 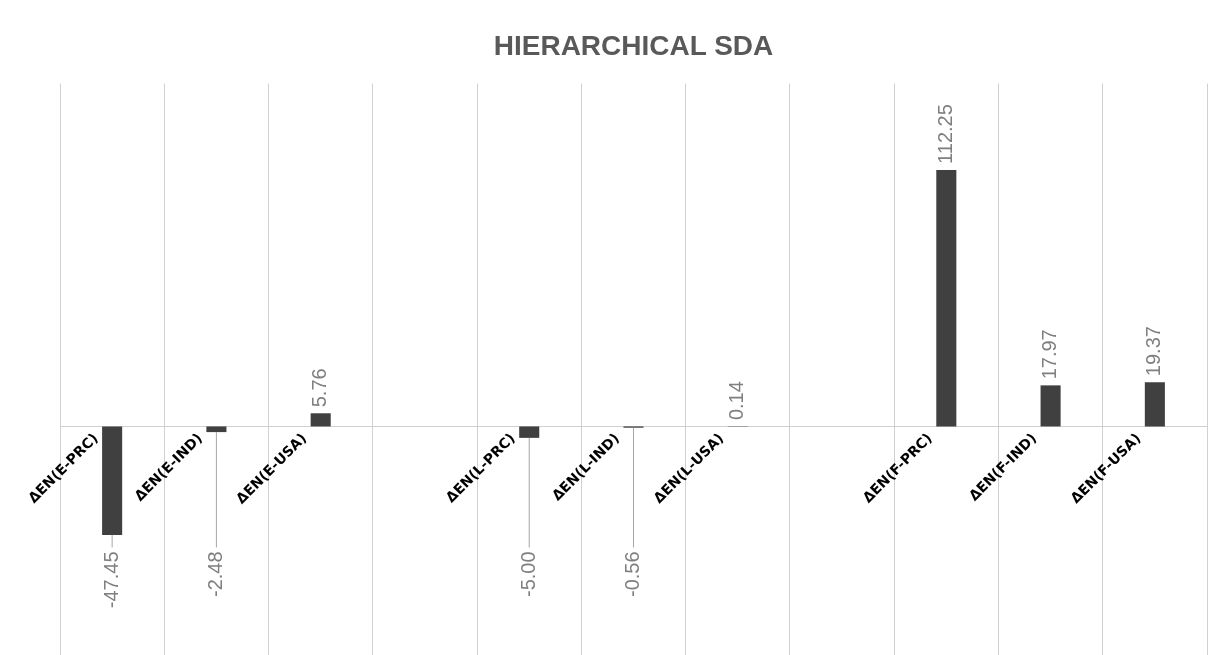 What do you see at coordinates (1049, 354) in the screenshot?
I see `data-label: 17.97` at bounding box center [1049, 354].